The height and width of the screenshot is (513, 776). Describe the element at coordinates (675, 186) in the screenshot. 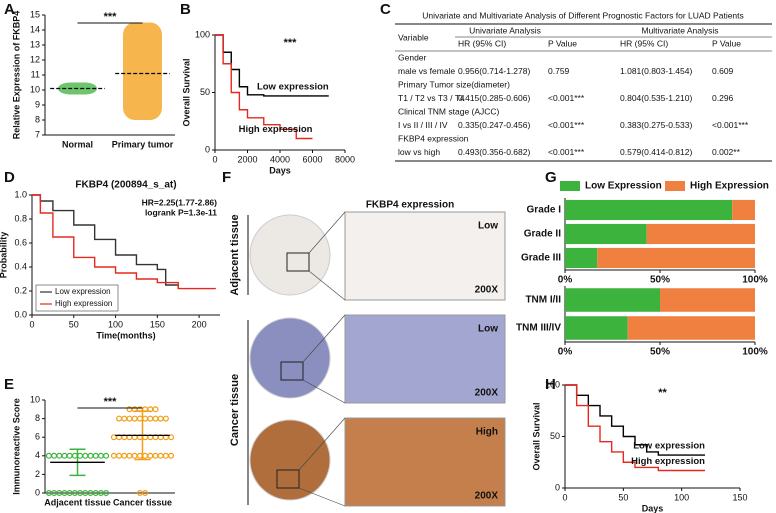

I see `legend-swatch` at that location.